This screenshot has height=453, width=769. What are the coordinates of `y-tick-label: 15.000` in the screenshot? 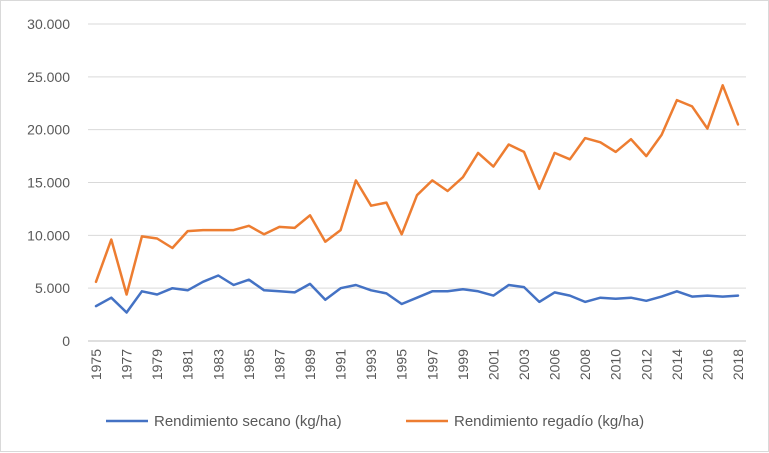 It's located at (48, 183).